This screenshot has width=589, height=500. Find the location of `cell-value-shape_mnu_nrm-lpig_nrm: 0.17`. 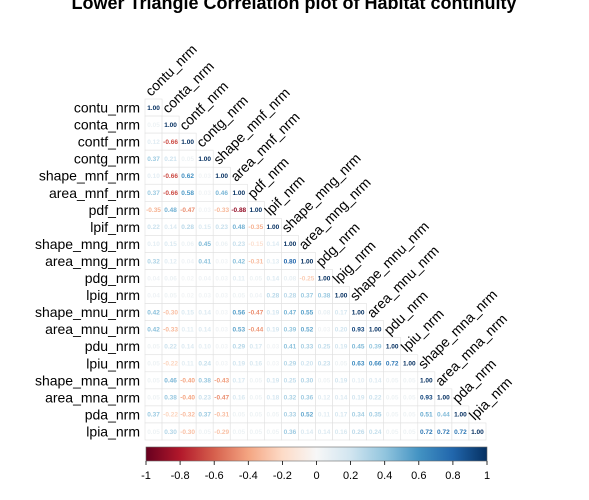

cell-value-shape_mnu_nrm-lpig_nrm: 0.17 is located at coordinates (341, 312).